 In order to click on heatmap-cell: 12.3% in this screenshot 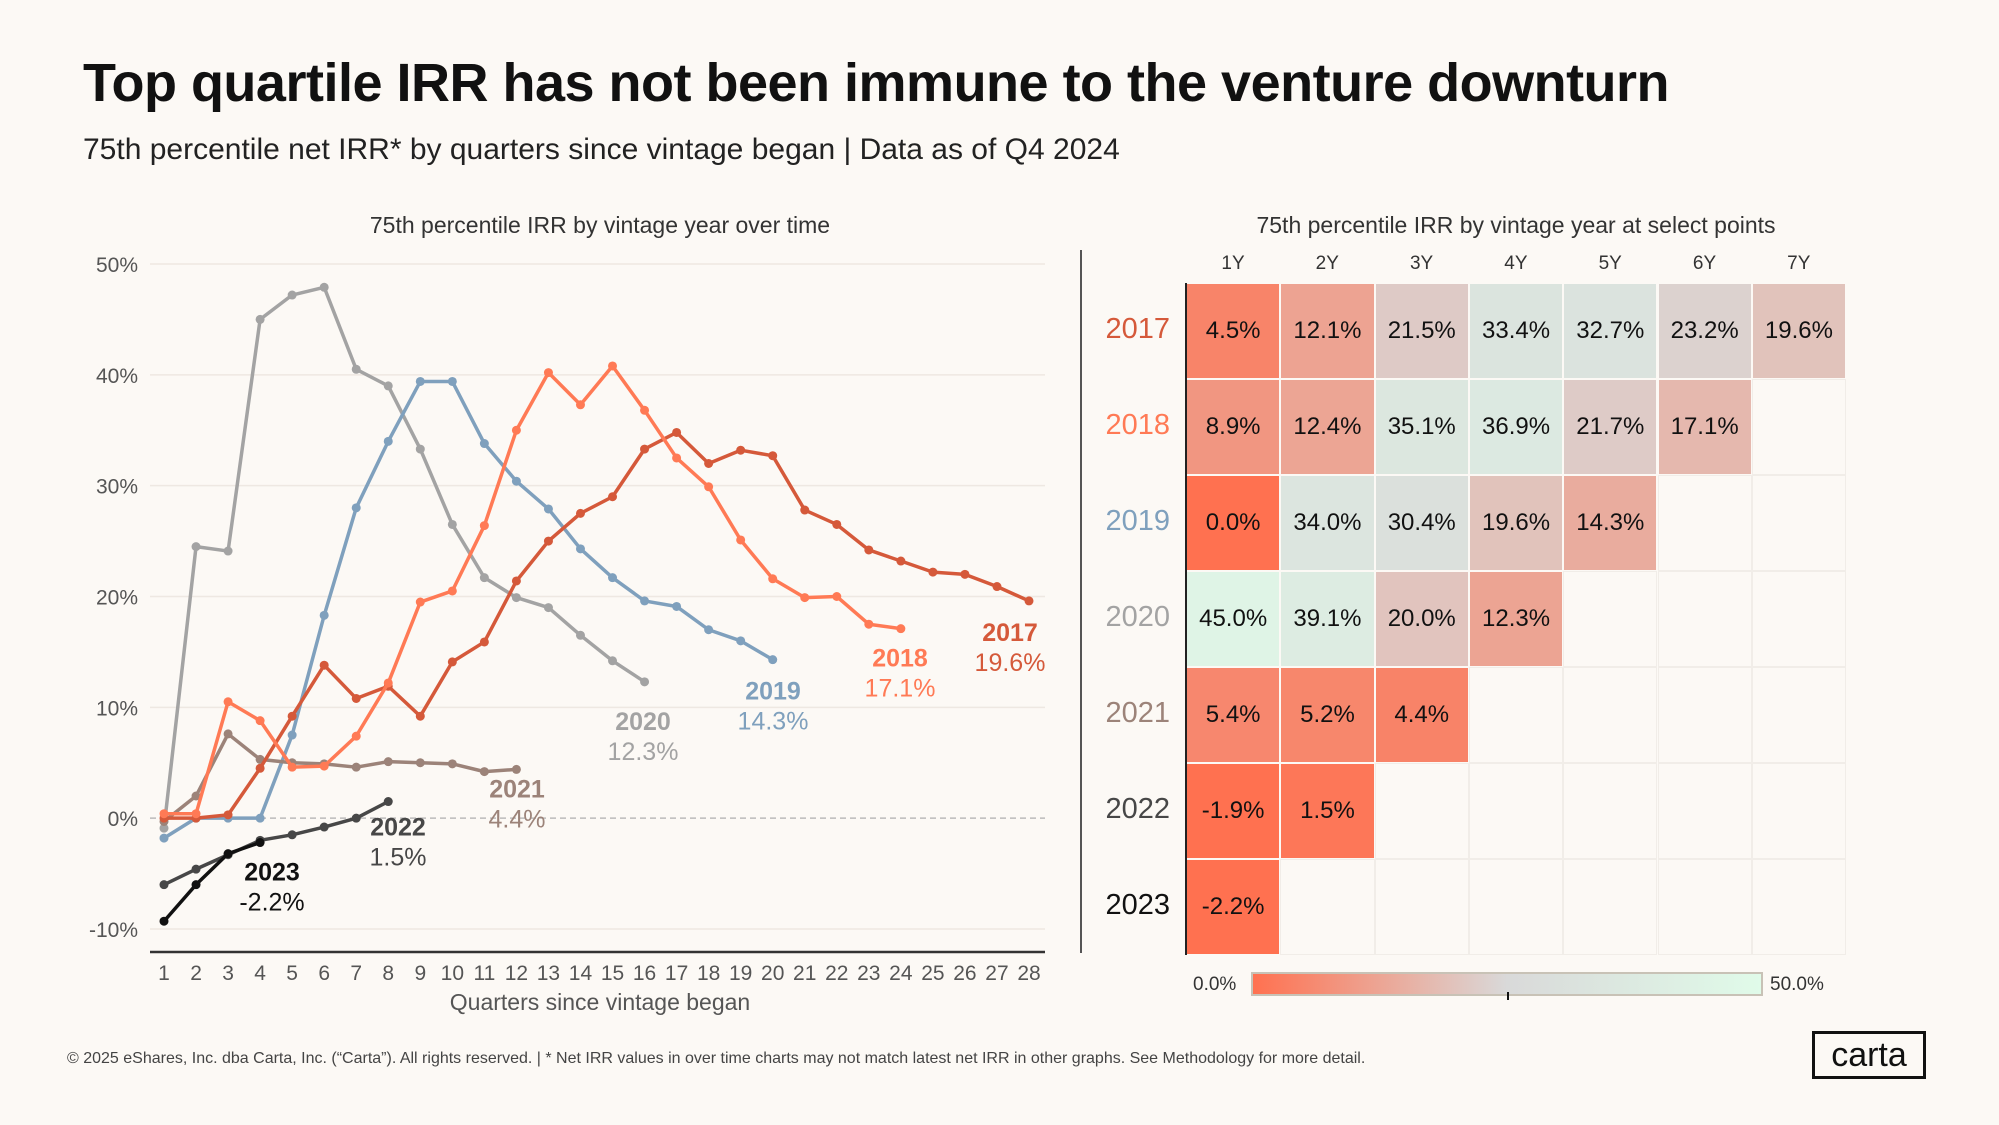, I will do `click(1516, 619)`.